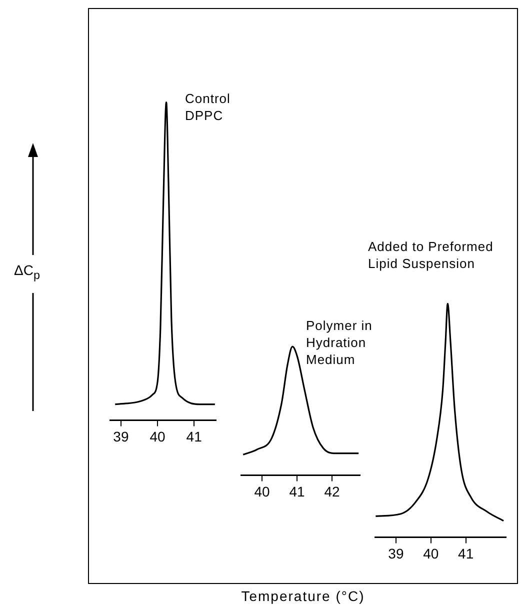  Describe the element at coordinates (207, 107) in the screenshot. I see `annotation: Control DPPC` at that location.